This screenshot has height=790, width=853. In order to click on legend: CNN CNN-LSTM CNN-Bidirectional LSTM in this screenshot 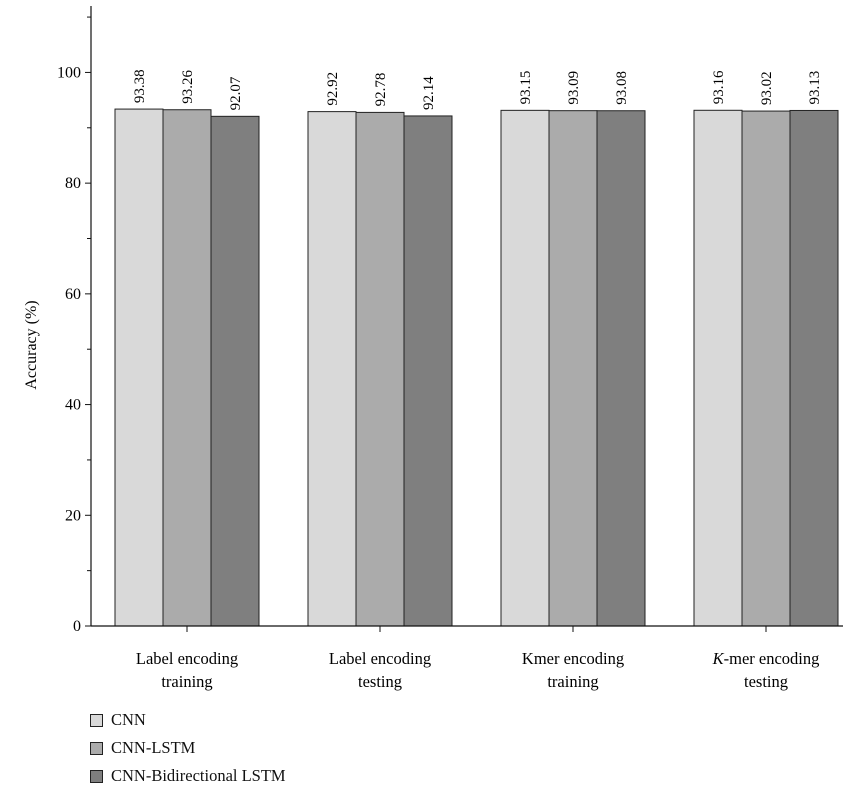, I will do `click(188, 748)`.